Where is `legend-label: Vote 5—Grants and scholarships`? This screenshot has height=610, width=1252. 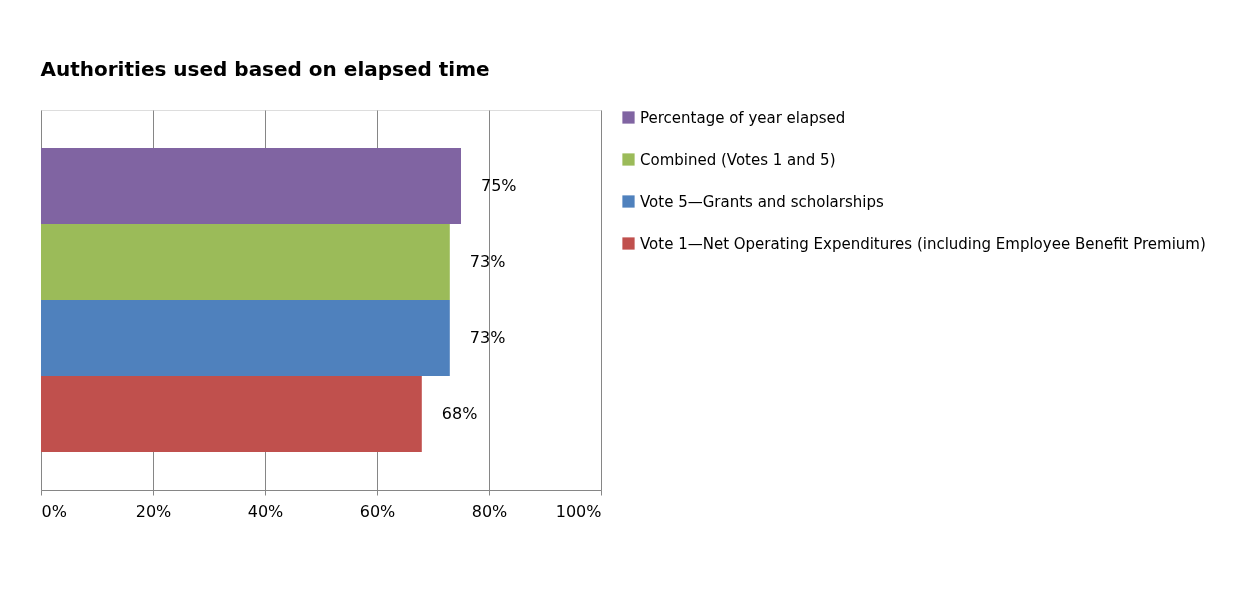
legend-label: Vote 5—Grants and scholarships is located at coordinates (762, 201).